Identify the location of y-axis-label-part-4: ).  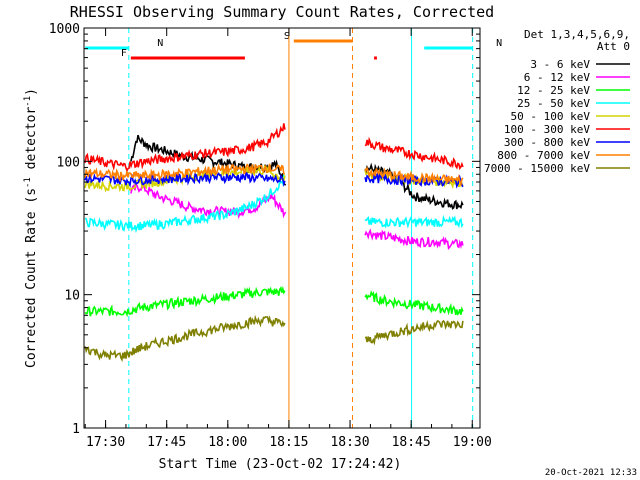
(31, 92).